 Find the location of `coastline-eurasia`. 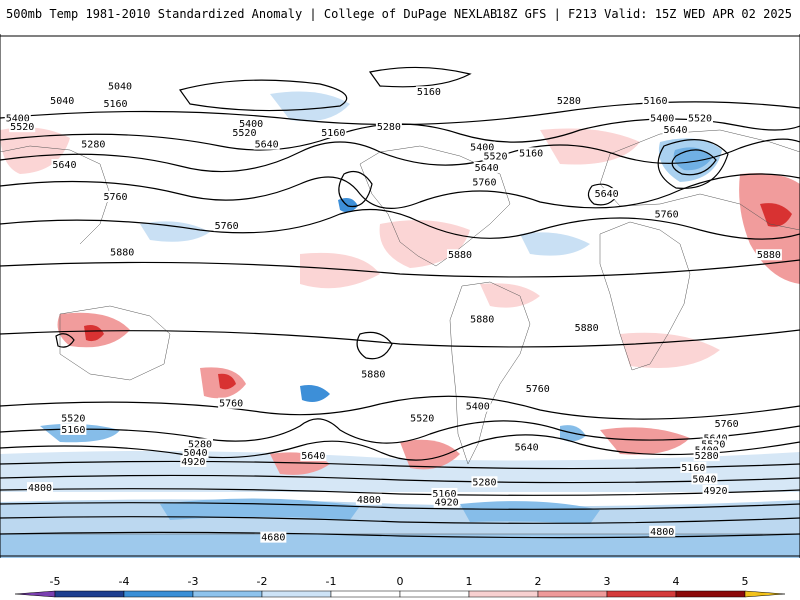

coastline-eurasia is located at coordinates (699, 180).